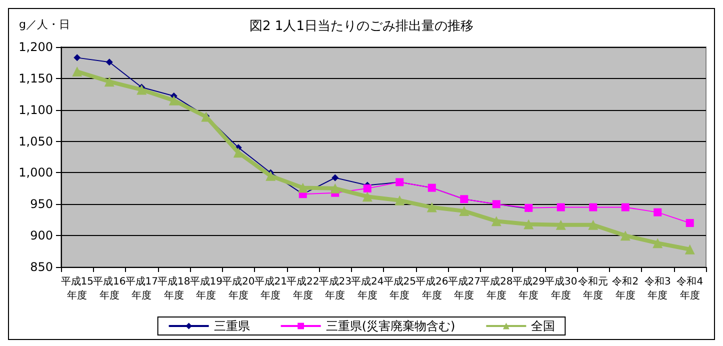 Image resolution: width=723 pixels, height=346 pixels. Describe the element at coordinates (690, 289) in the screenshot. I see `x-tick-label: 令和4年度` at that location.